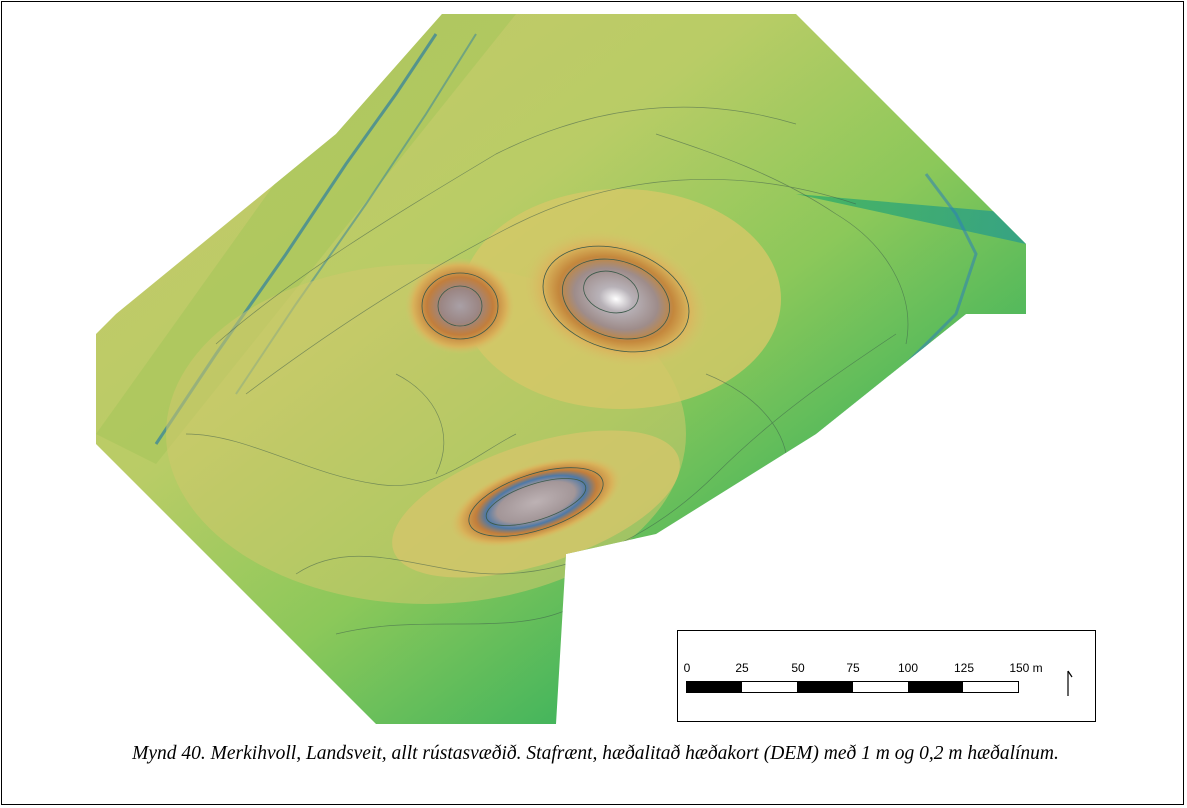  What do you see at coordinates (460, 306) in the screenshot?
I see `small-west-mound` at bounding box center [460, 306].